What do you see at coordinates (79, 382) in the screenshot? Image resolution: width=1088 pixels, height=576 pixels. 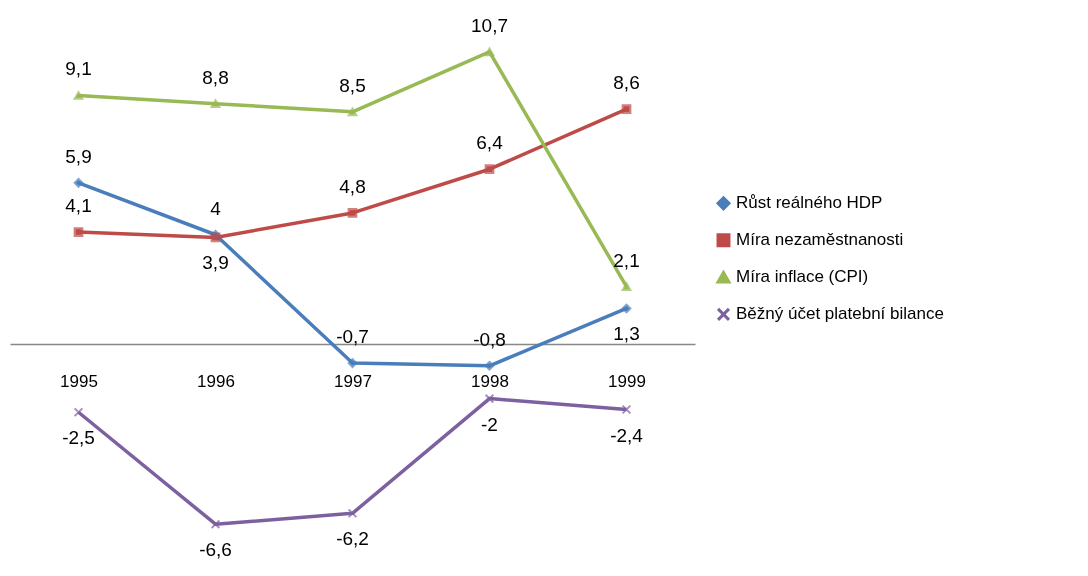 I see `x-tick-label: 1995` at bounding box center [79, 382].